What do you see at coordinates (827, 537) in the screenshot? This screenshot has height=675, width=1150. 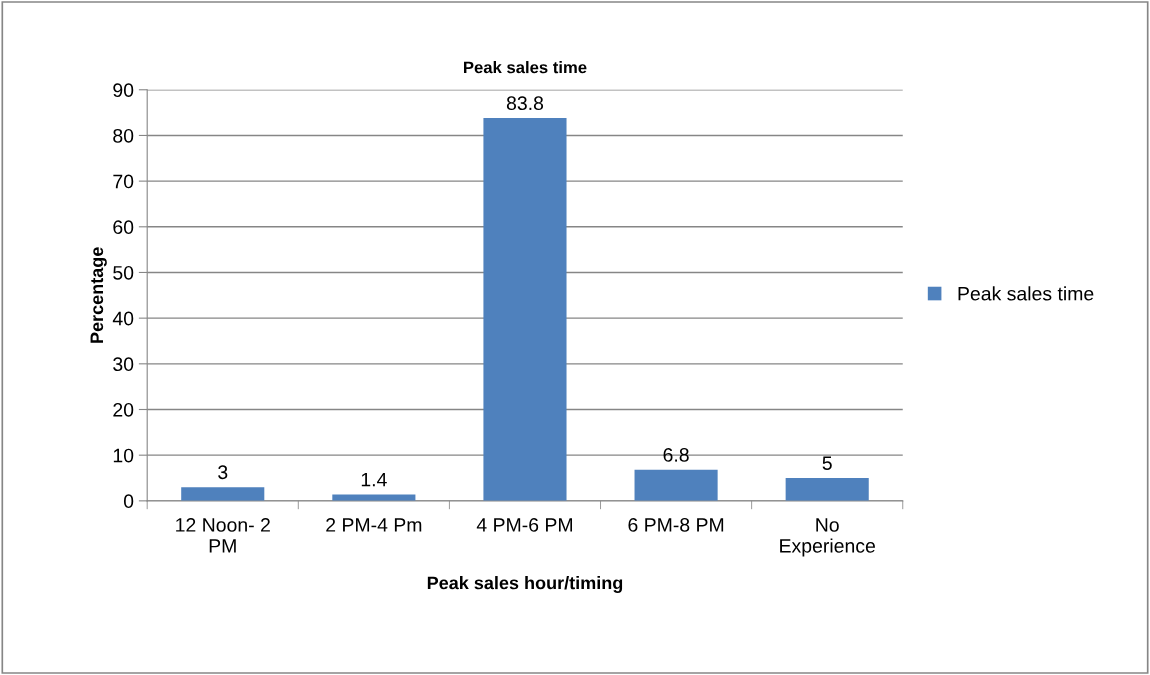 I see `x-tick-label: No Experience` at bounding box center [827, 537].